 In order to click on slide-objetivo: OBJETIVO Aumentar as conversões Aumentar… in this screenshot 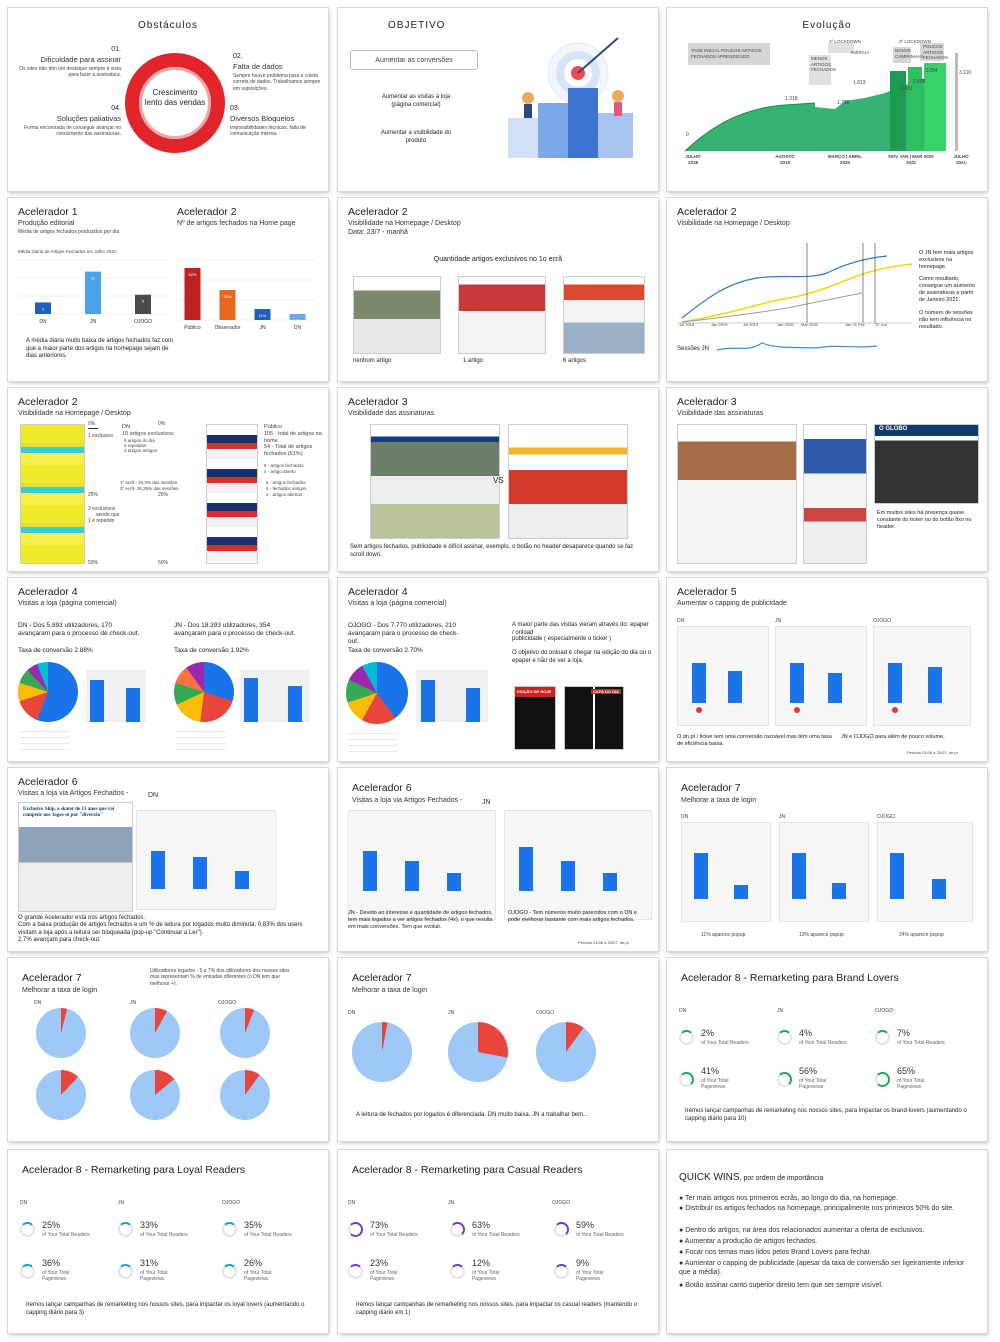, I will do `click(498, 99)`.